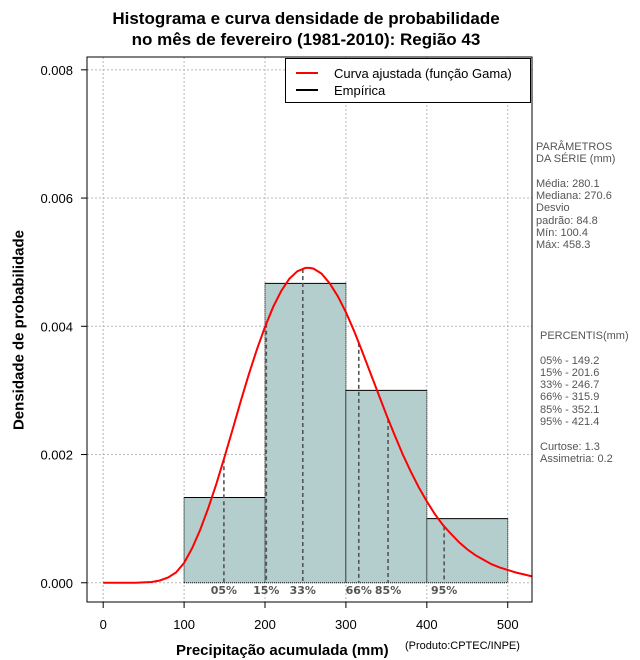 The image size is (640, 660). I want to click on percentile-label: 95%, so click(444, 590).